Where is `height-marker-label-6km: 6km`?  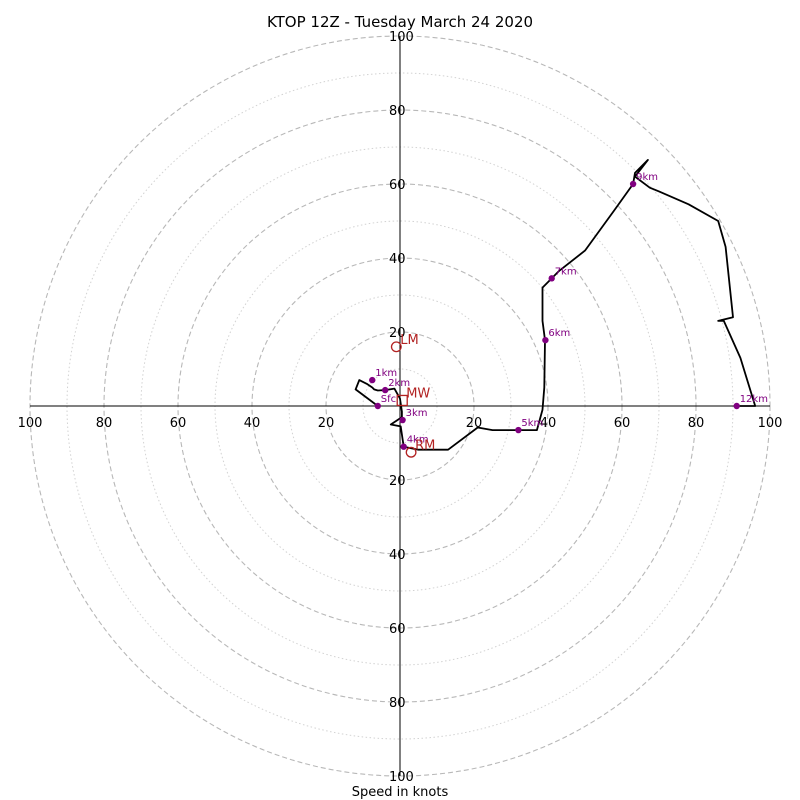 height-marker-label-6km: 6km is located at coordinates (559, 333).